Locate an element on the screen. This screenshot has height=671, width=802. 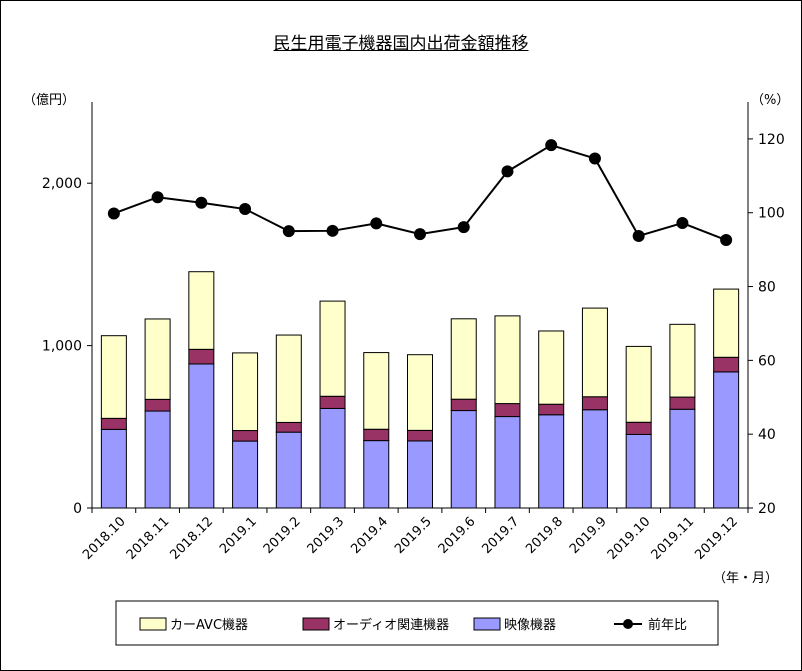
right-tick-label: 80 is located at coordinates (767, 288).